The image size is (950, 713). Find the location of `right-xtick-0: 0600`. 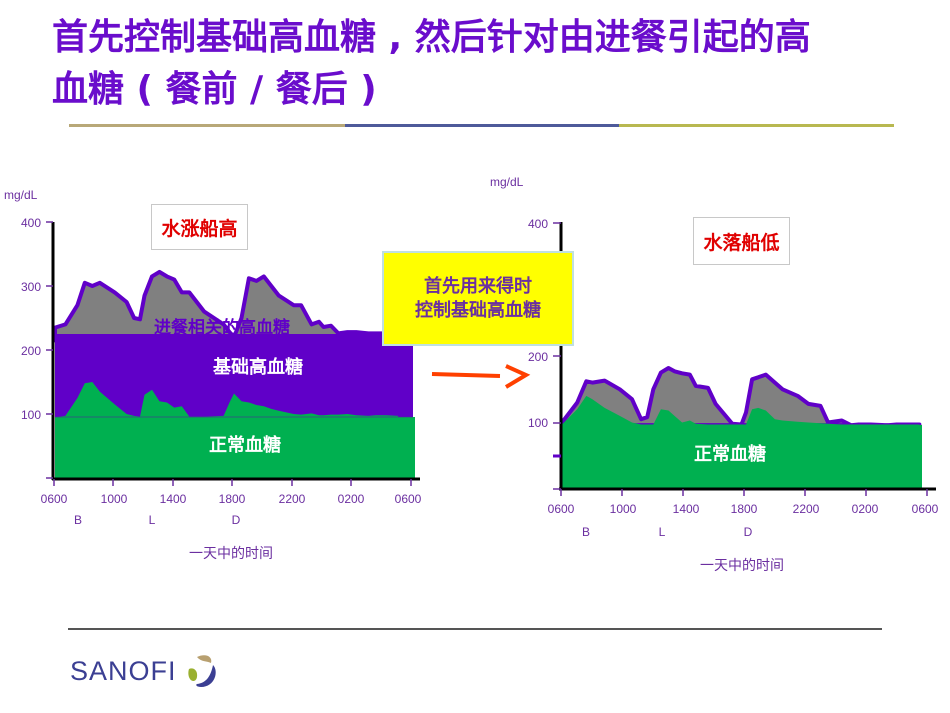

right-xtick-0: 0600 is located at coordinates (561, 509).